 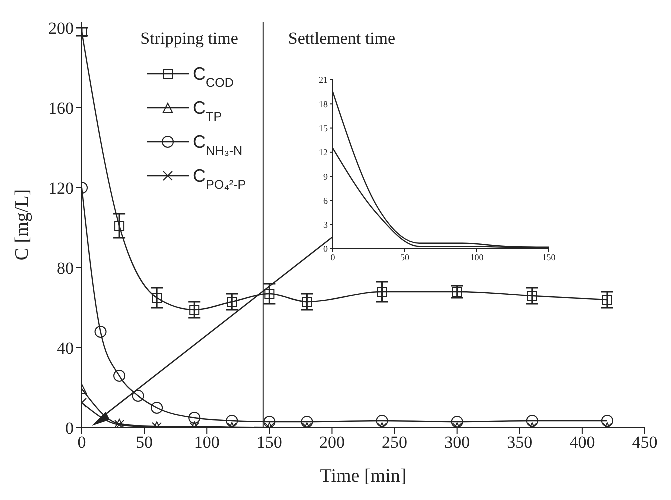 What do you see at coordinates (342, 38) in the screenshot?
I see `annotation: Settlement time` at bounding box center [342, 38].